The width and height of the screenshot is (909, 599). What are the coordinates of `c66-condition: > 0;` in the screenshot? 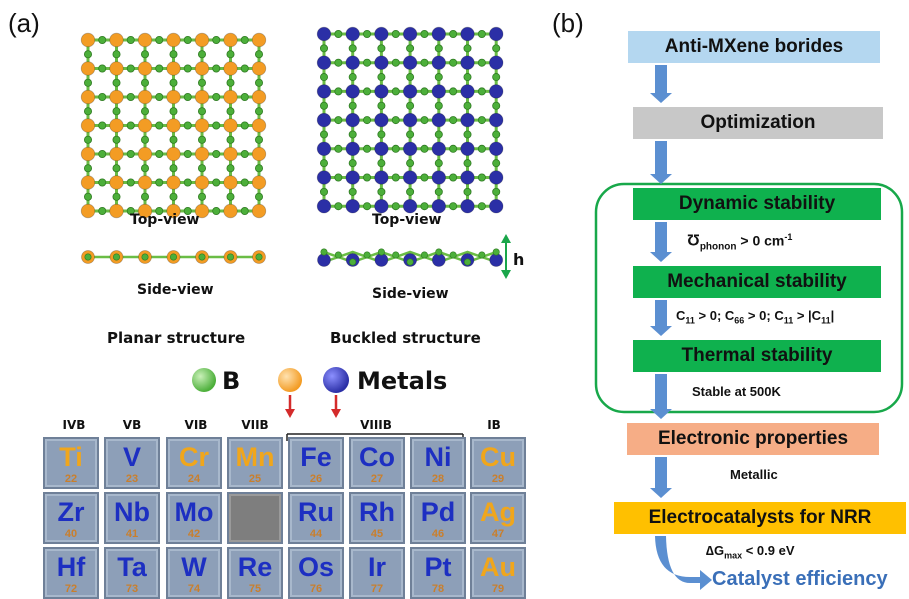 It's located at (759, 315).